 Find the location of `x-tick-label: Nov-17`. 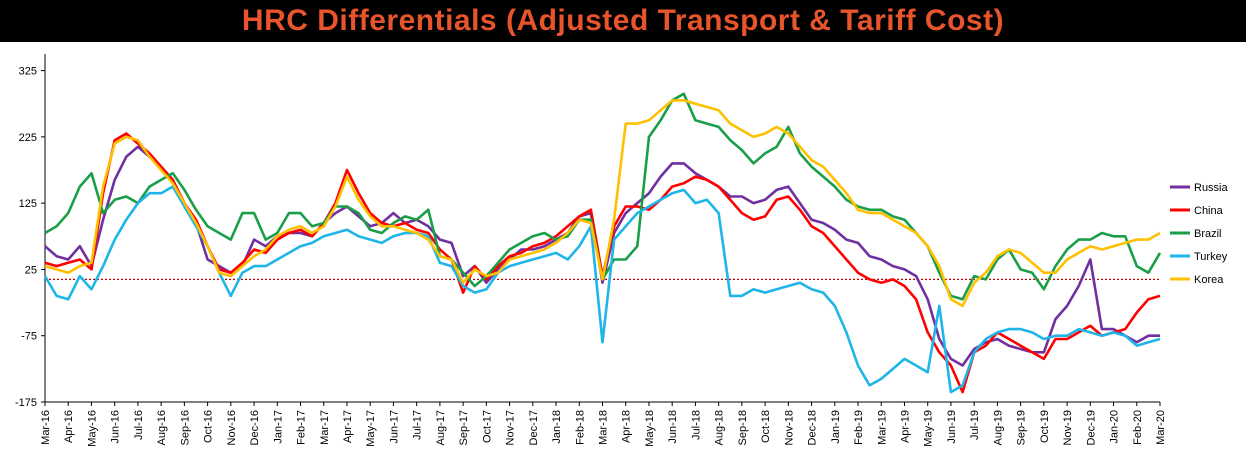

x-tick-label: Nov-17 is located at coordinates (511, 427).